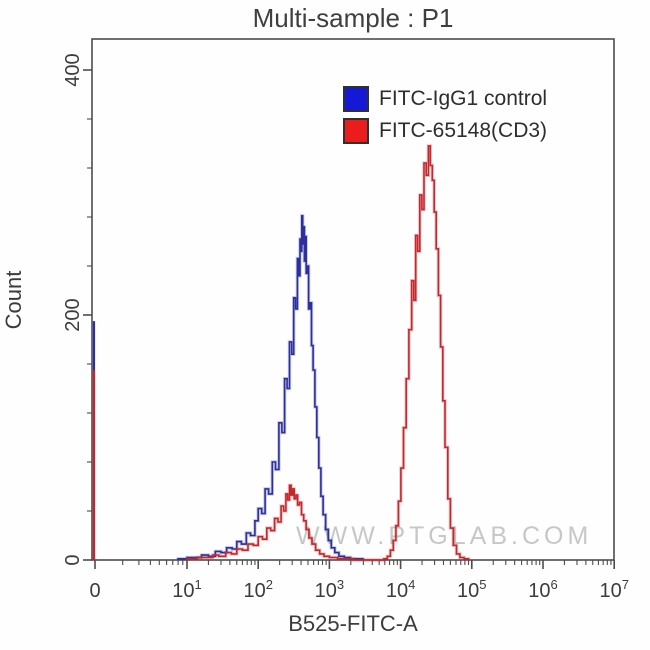 The height and width of the screenshot is (650, 650). I want to click on y-axis-tick-labels: 0 200 400, so click(73, 309).